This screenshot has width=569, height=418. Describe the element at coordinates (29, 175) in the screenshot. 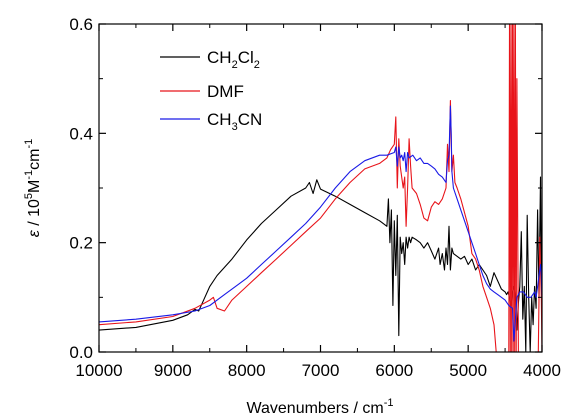

I see `y-axis-title-sup2: -1` at that location.